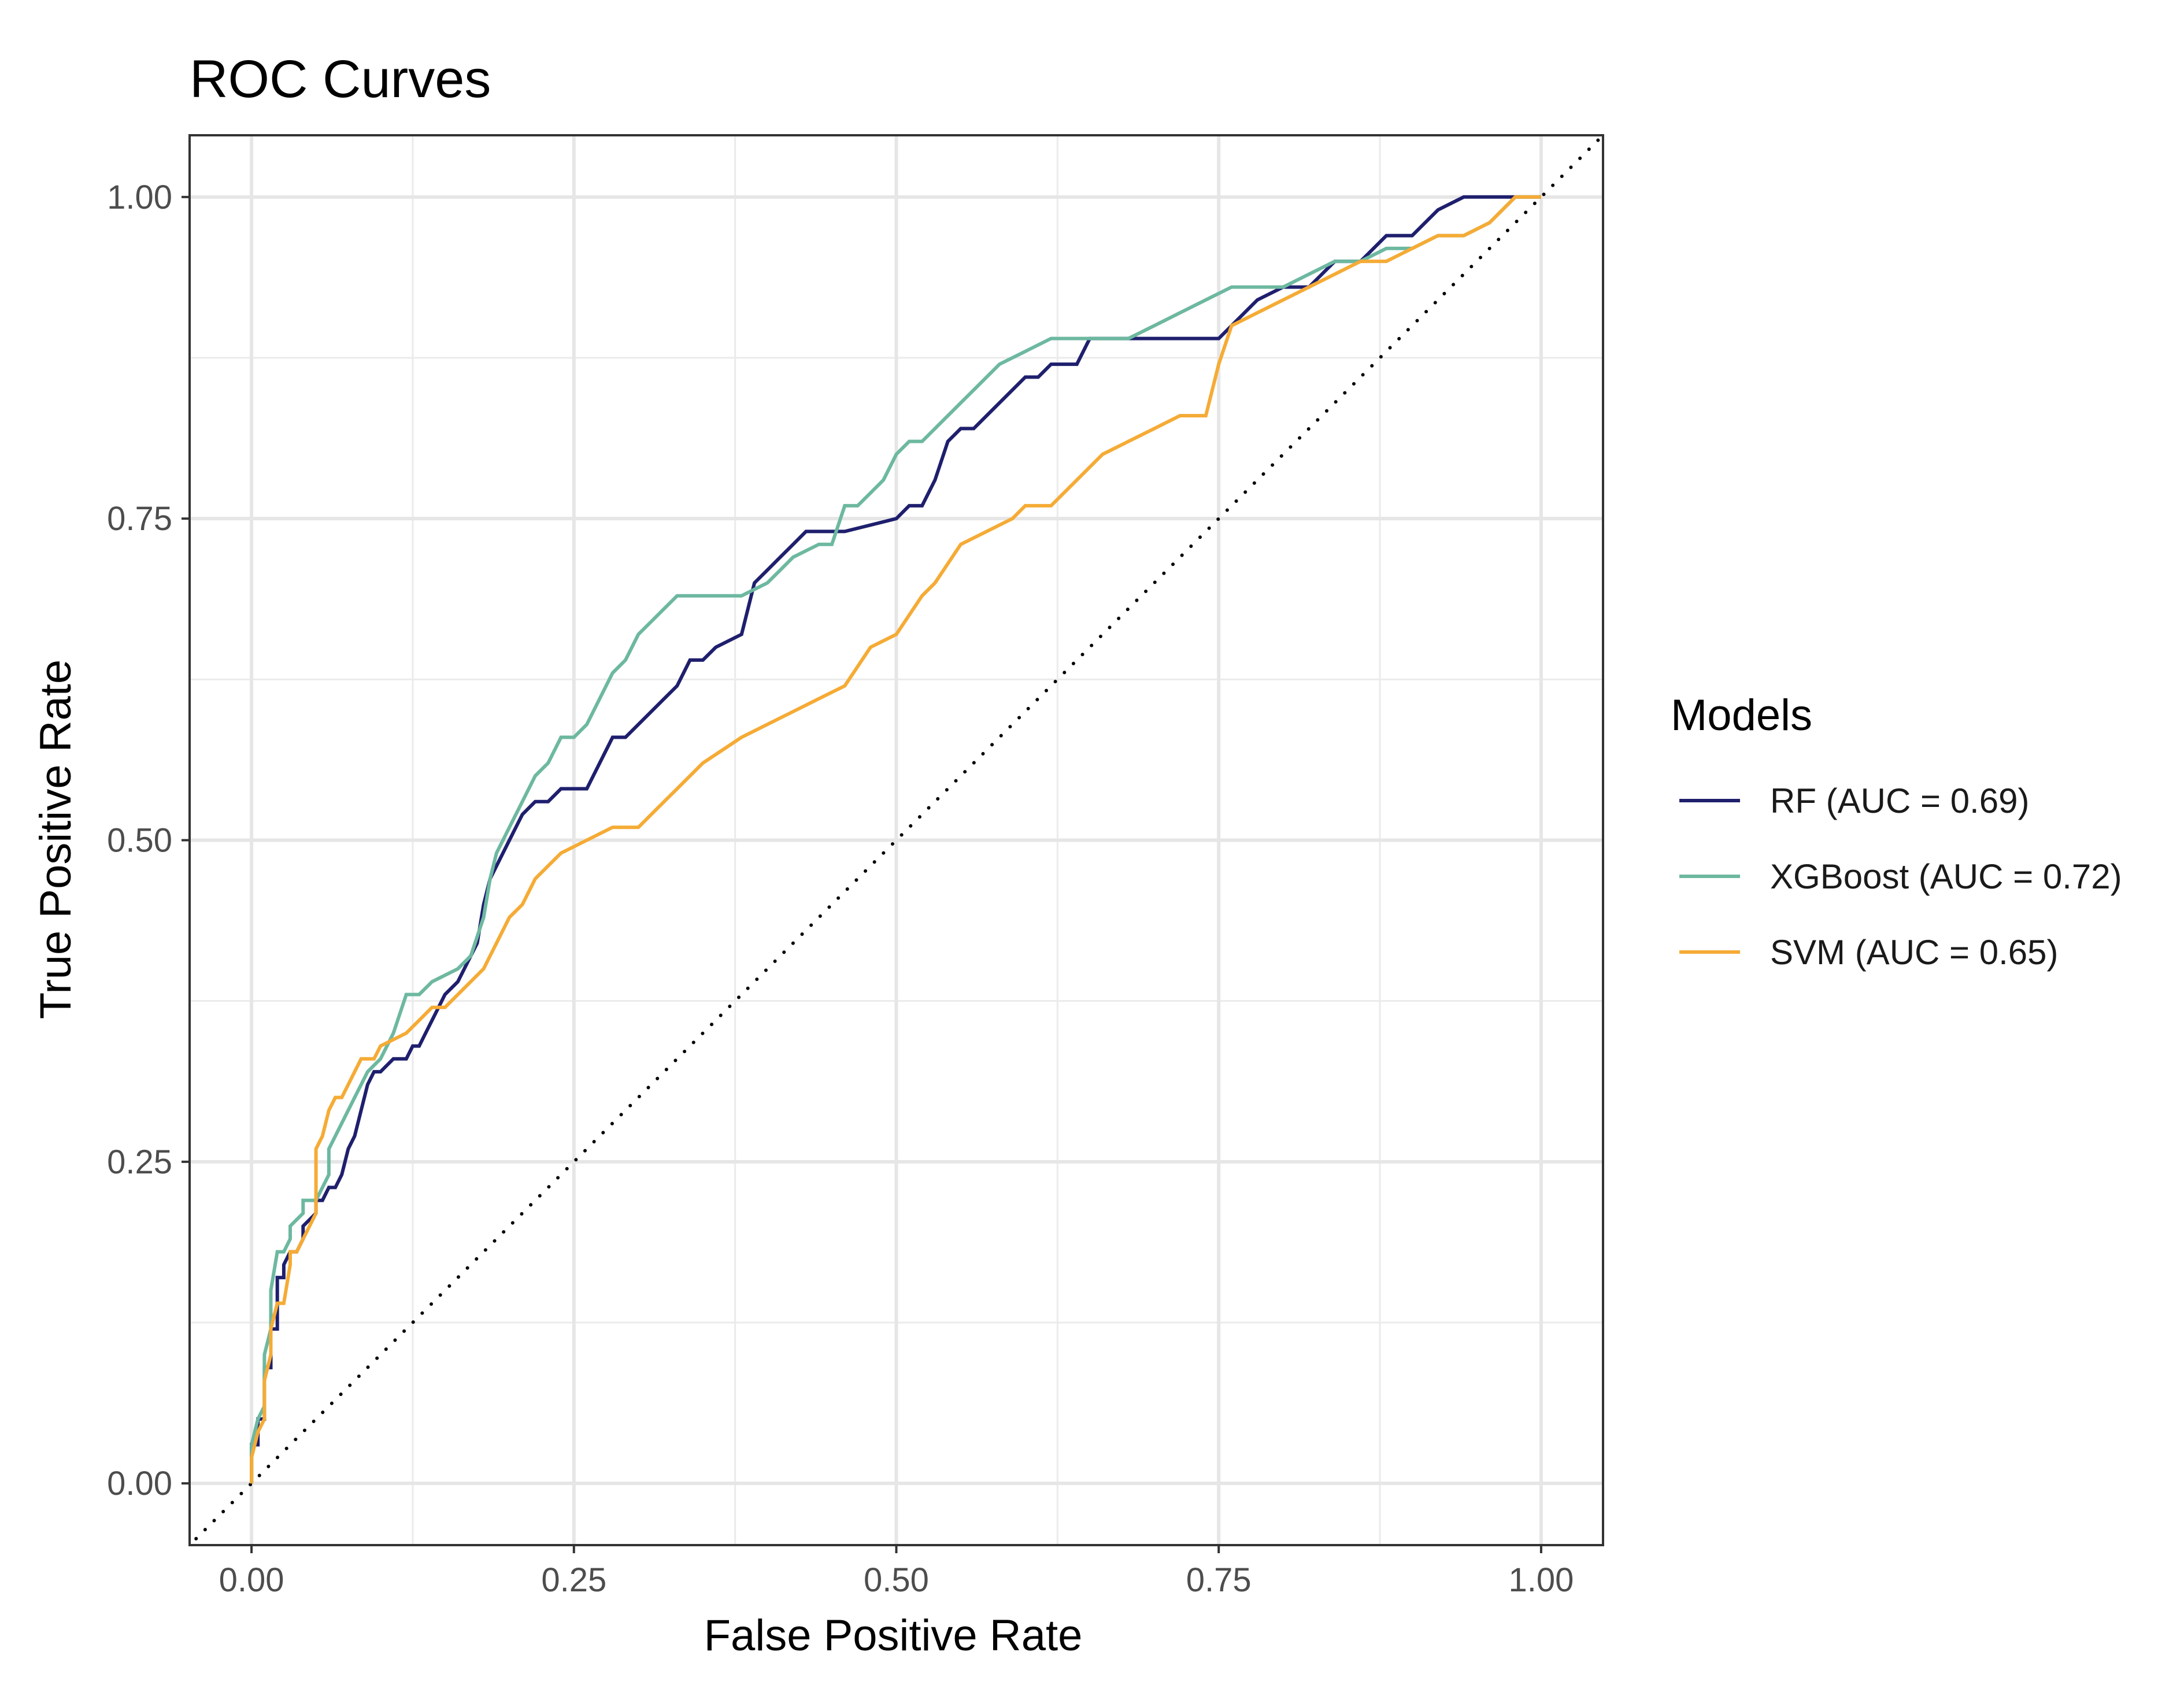  Describe the element at coordinates (139, 197) in the screenshot. I see `y-tick-label: 1.00` at that location.